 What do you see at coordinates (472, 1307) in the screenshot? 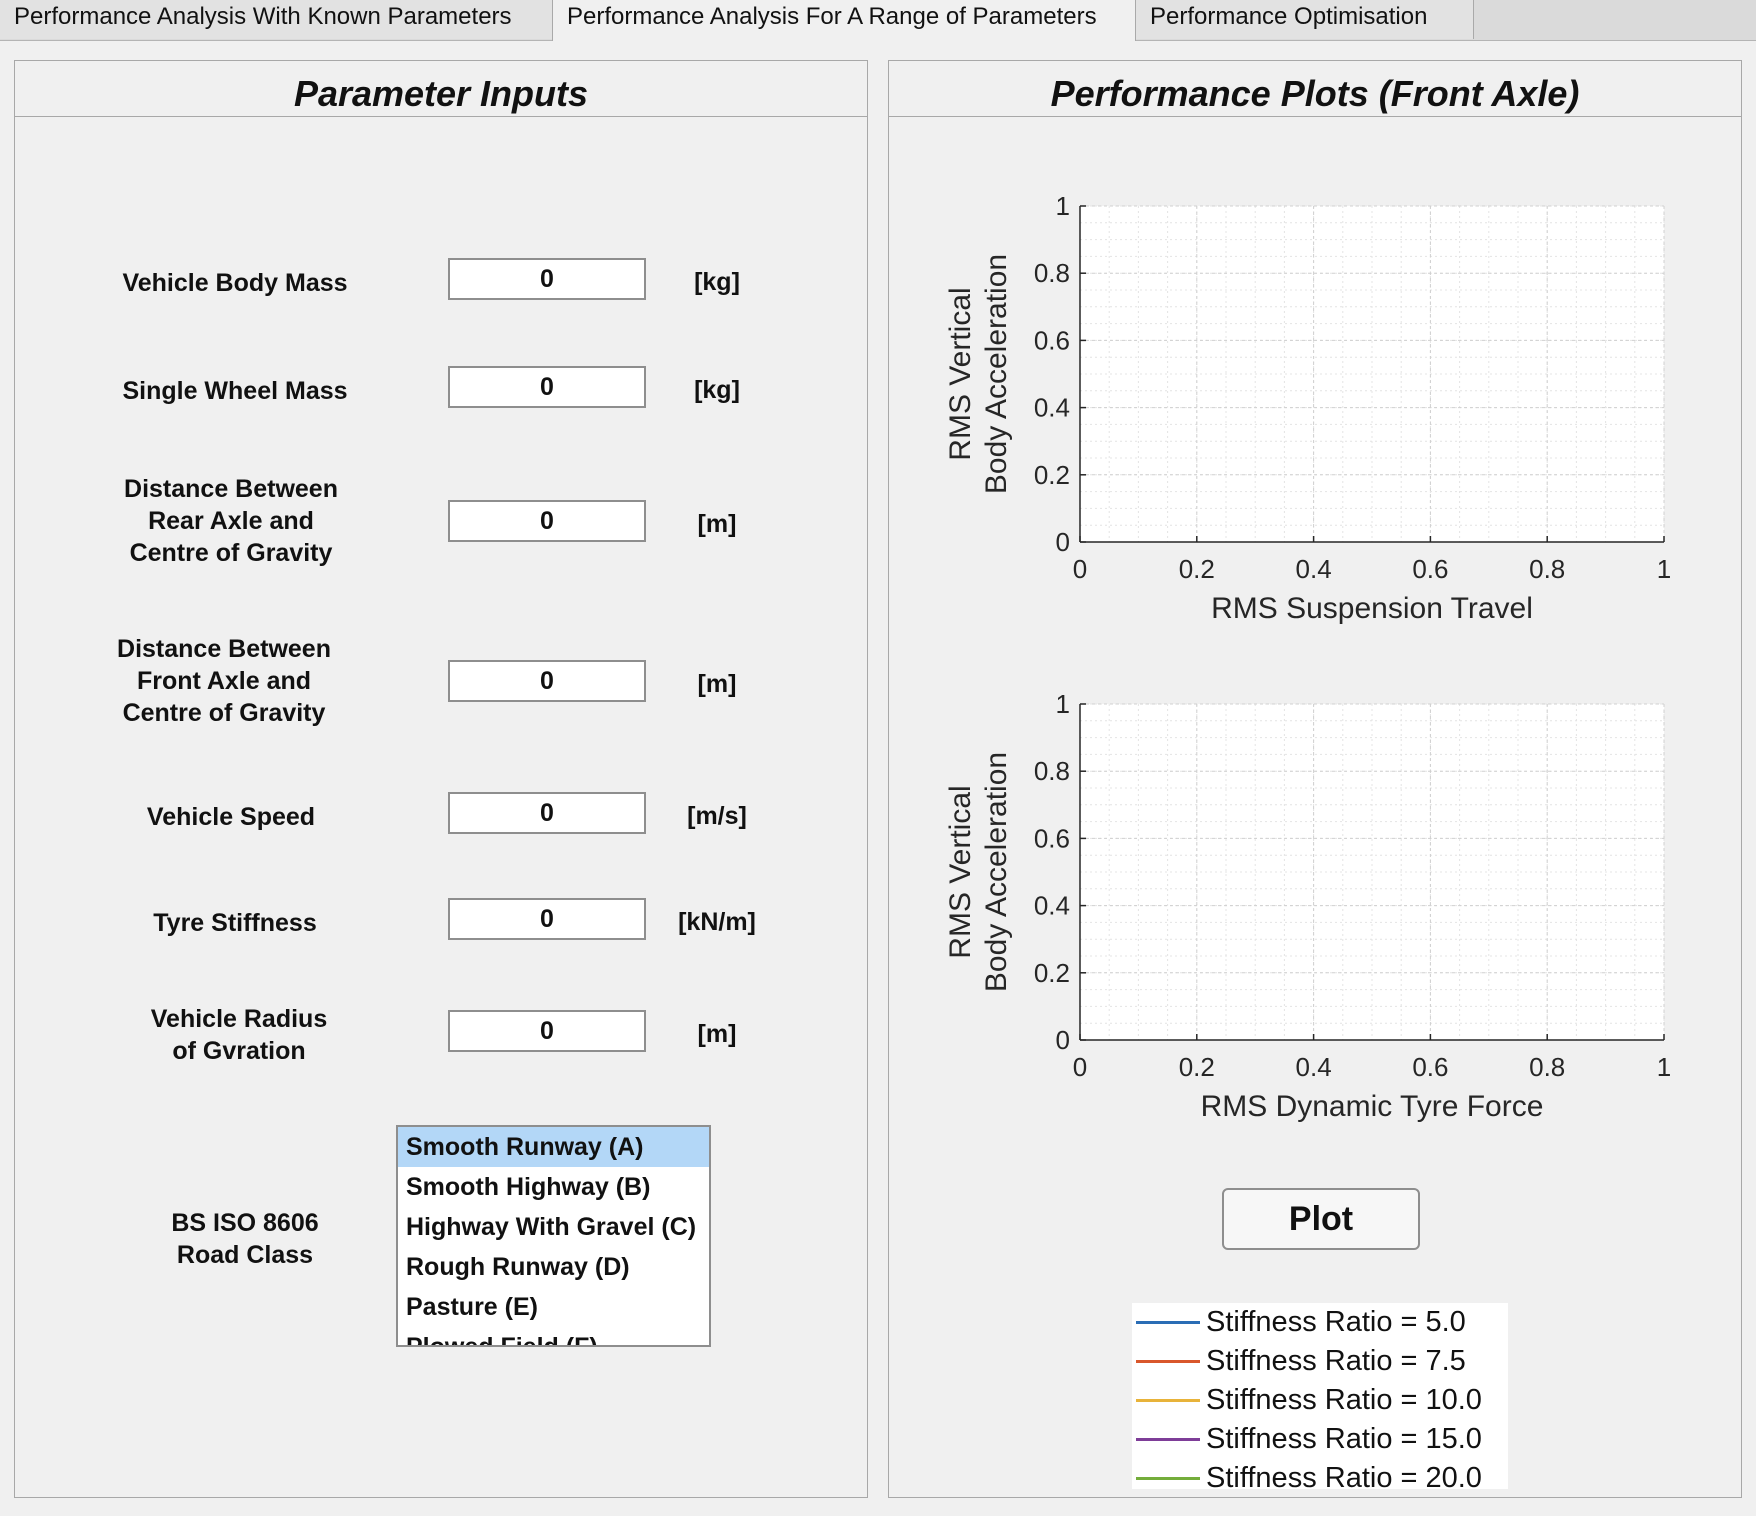
I see `road-class-option: Pasture (E)` at bounding box center [472, 1307].